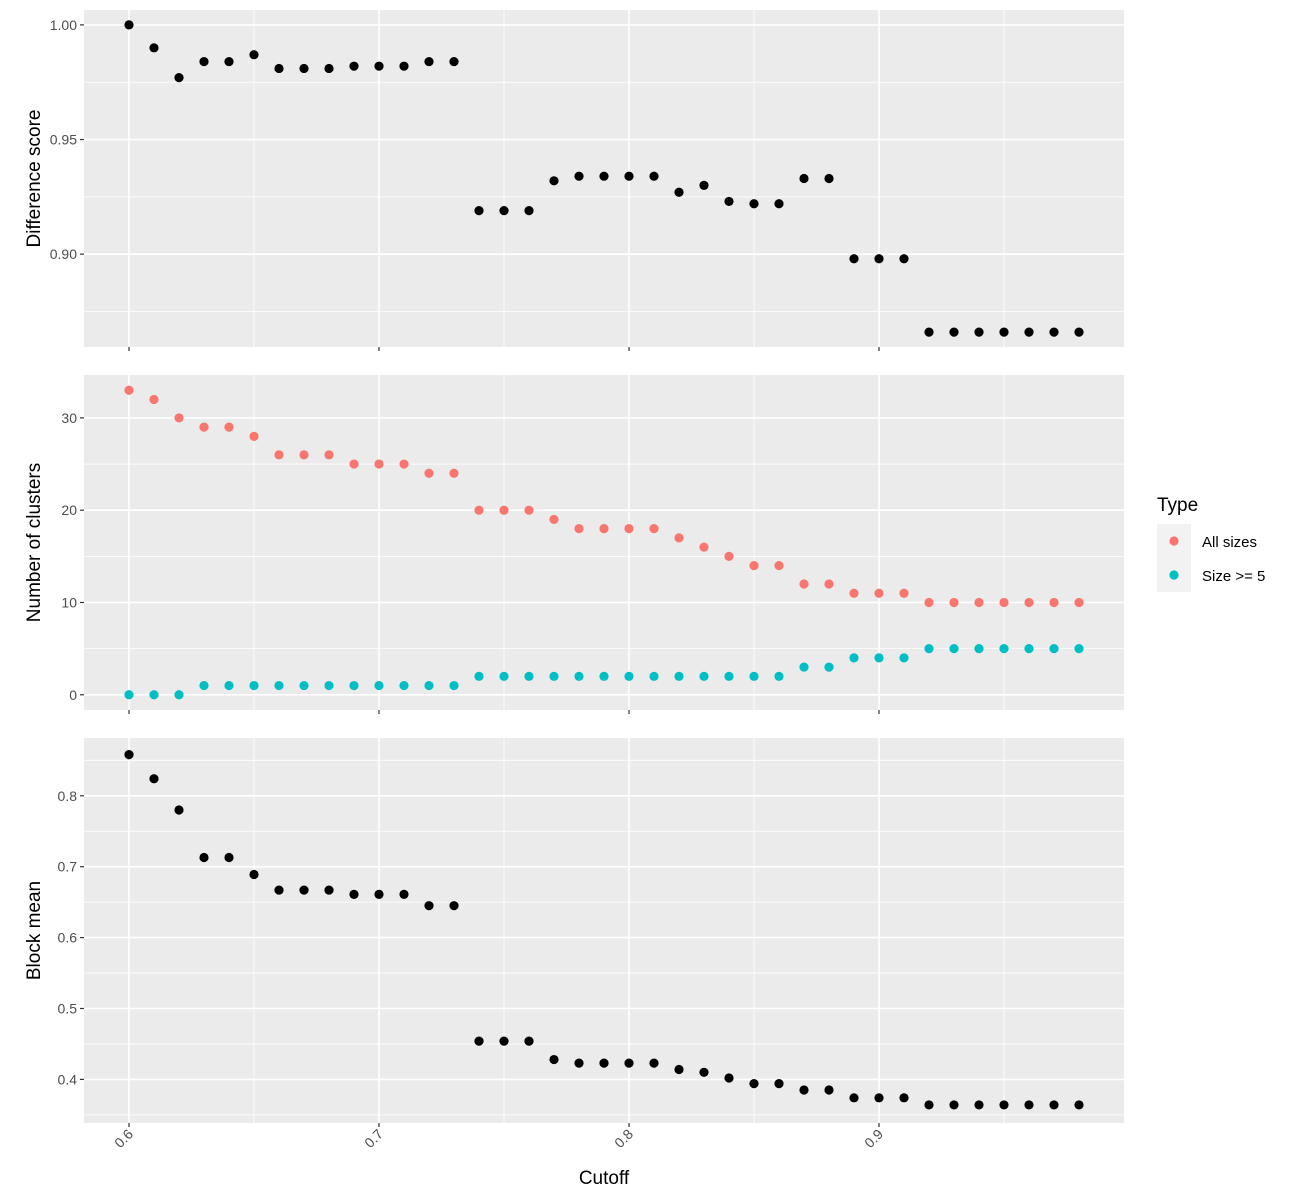 Image resolution: width=1300 pixels, height=1200 pixels. What do you see at coordinates (1174, 575) in the screenshot?
I see `legend-key` at bounding box center [1174, 575].